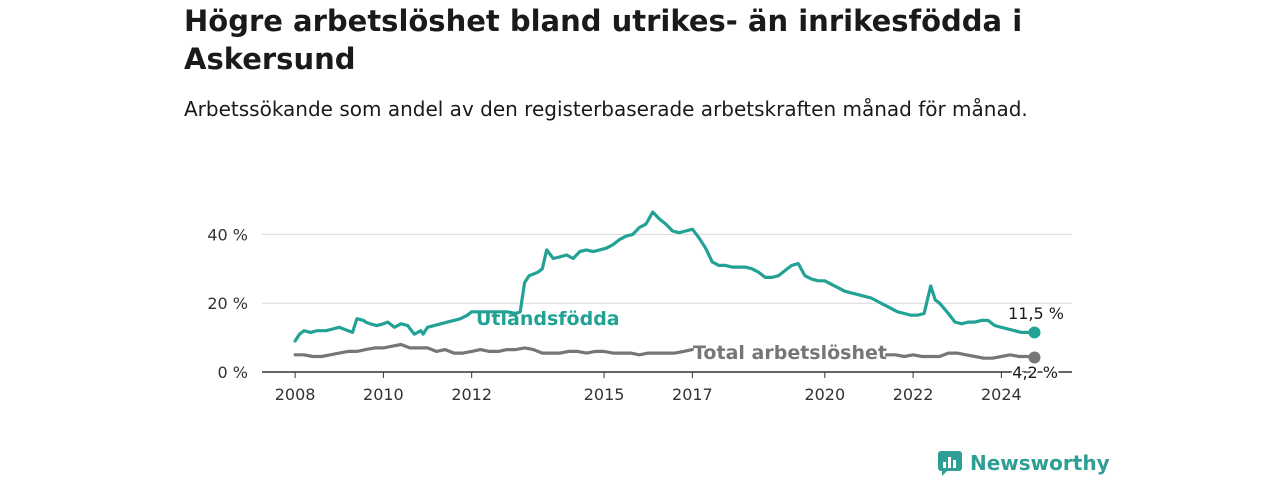 This screenshot has width=1280, height=480. I want to click on end-value-label: 4,2 %, so click(1035, 372).